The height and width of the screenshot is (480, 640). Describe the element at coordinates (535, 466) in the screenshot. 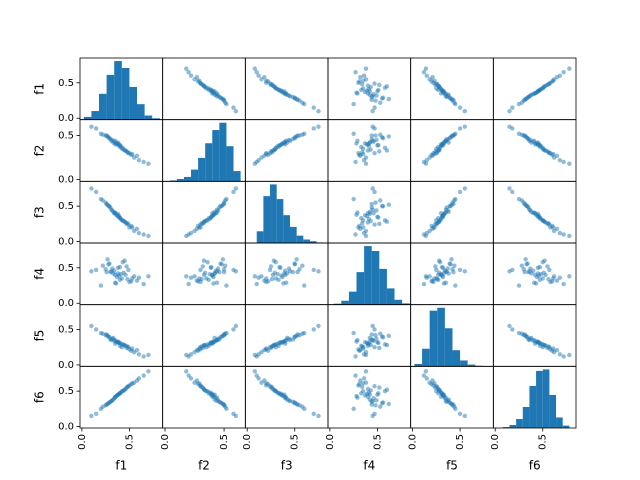

I see `x-axis-label: f6` at that location.